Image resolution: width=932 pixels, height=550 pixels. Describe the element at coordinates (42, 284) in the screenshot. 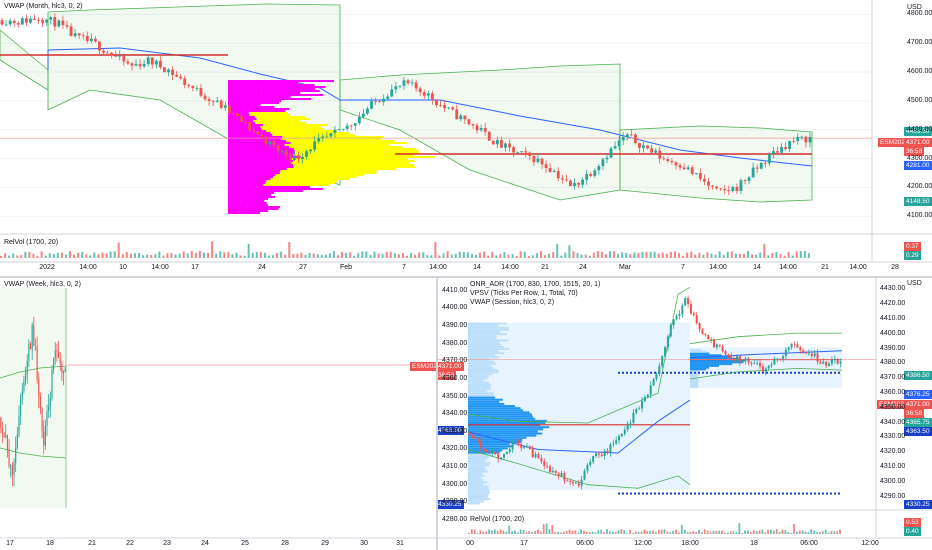

I see `bl-indicator-label: VWAP (Week, hlc3, 0, 2)` at that location.